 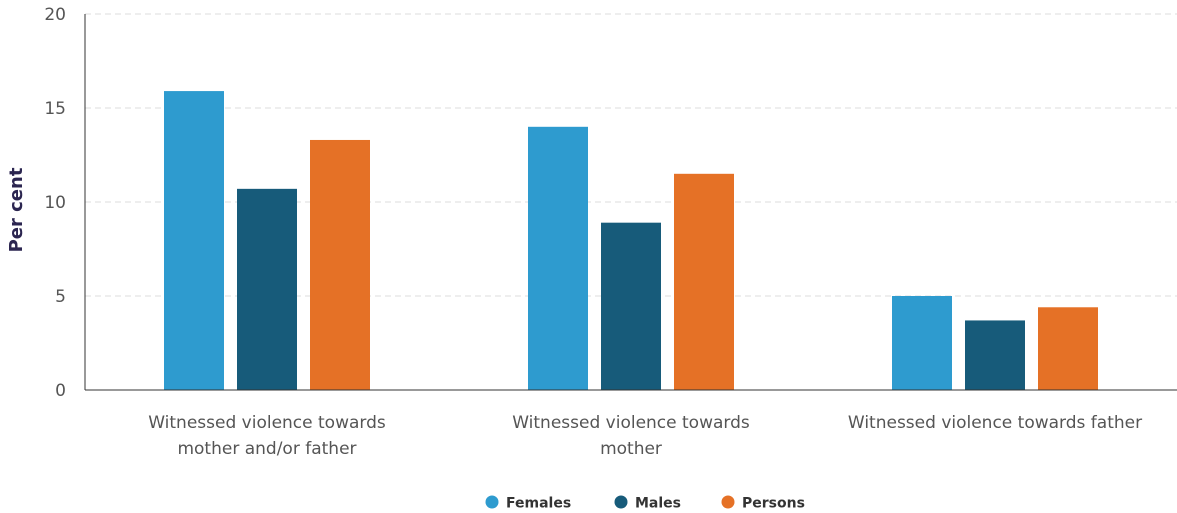 I want to click on y-tick-label: 10, so click(x=55, y=203).